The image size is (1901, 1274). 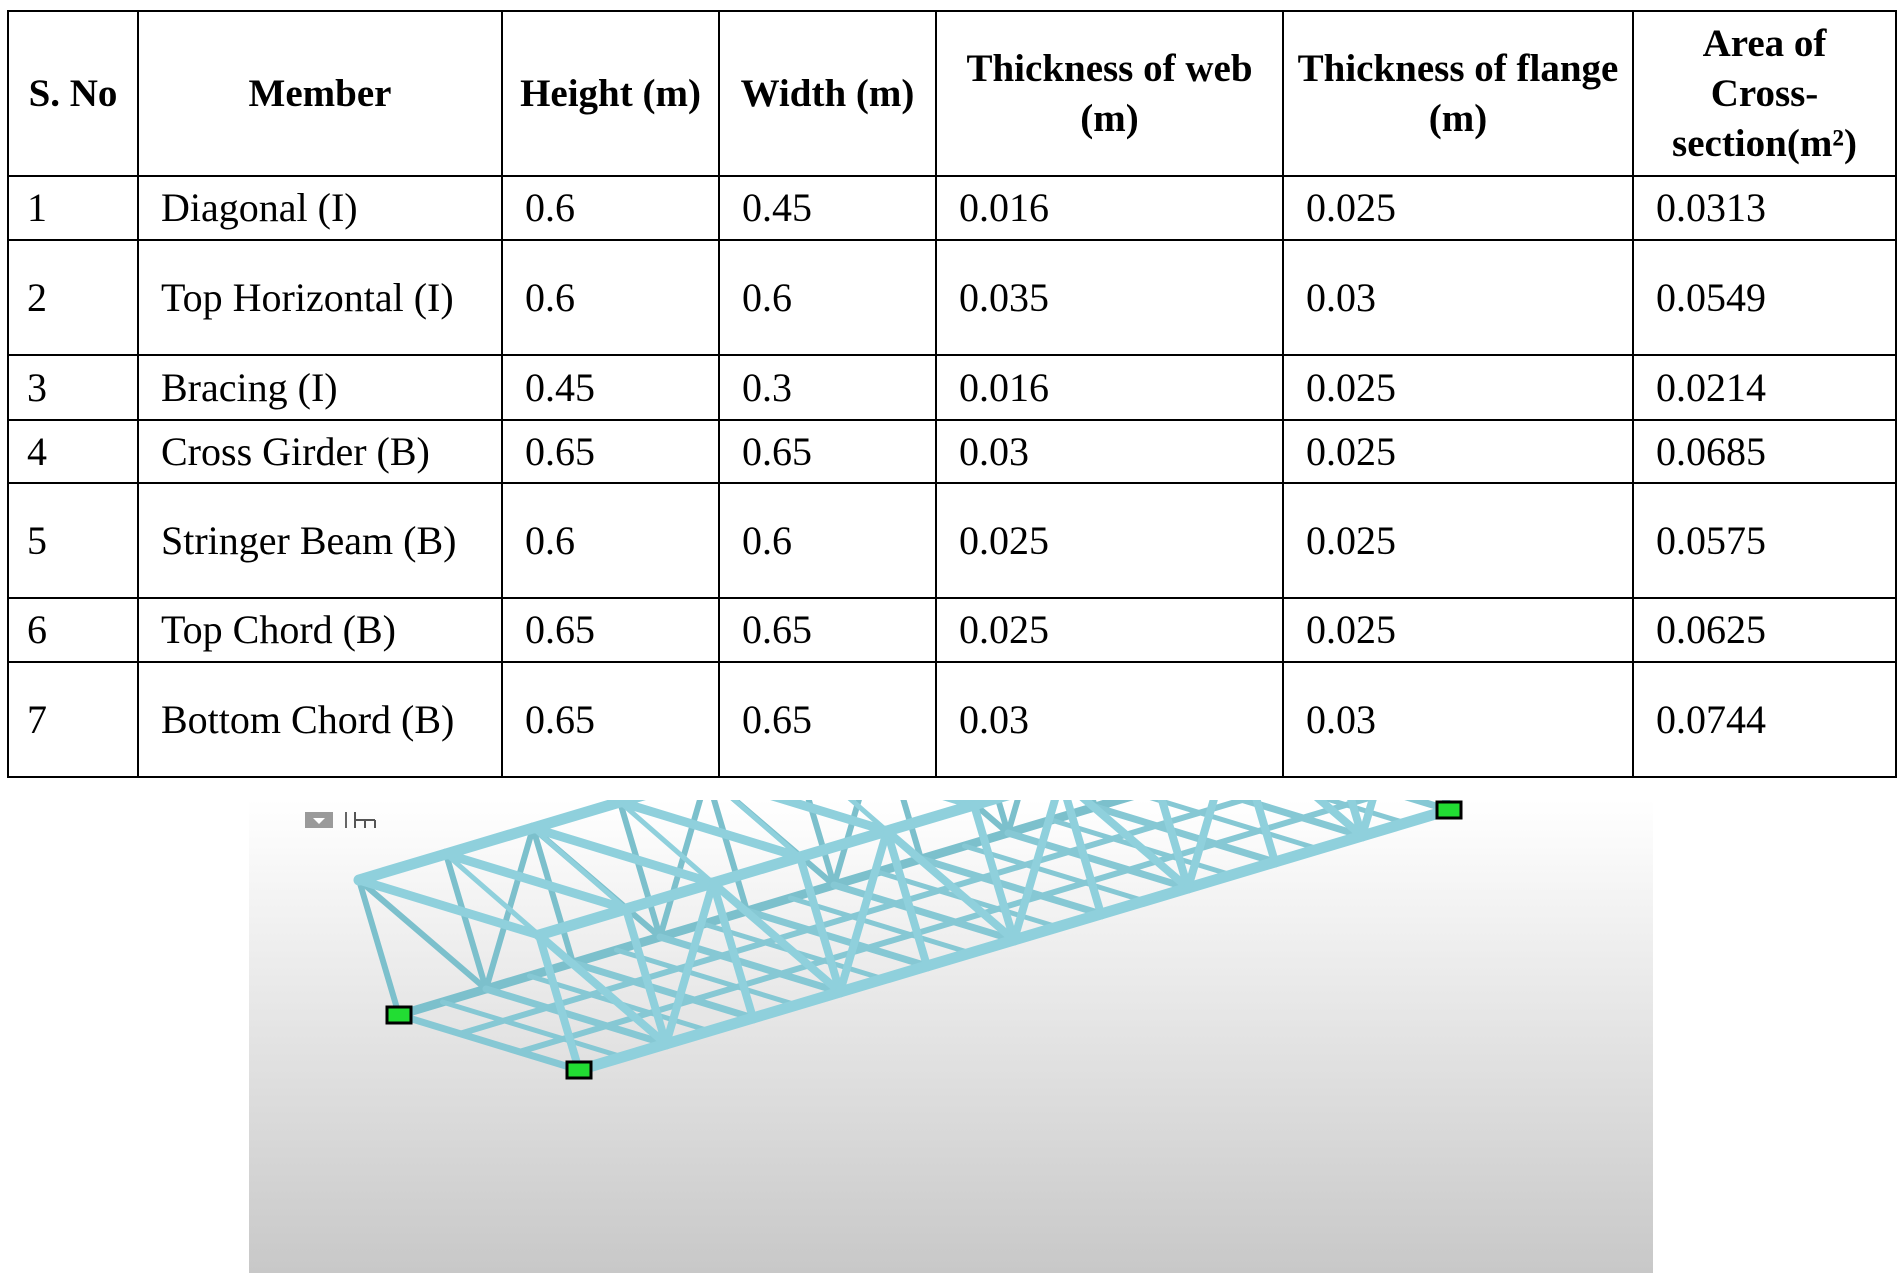 I want to click on table-cell: 0.0625, so click(x=1764, y=630).